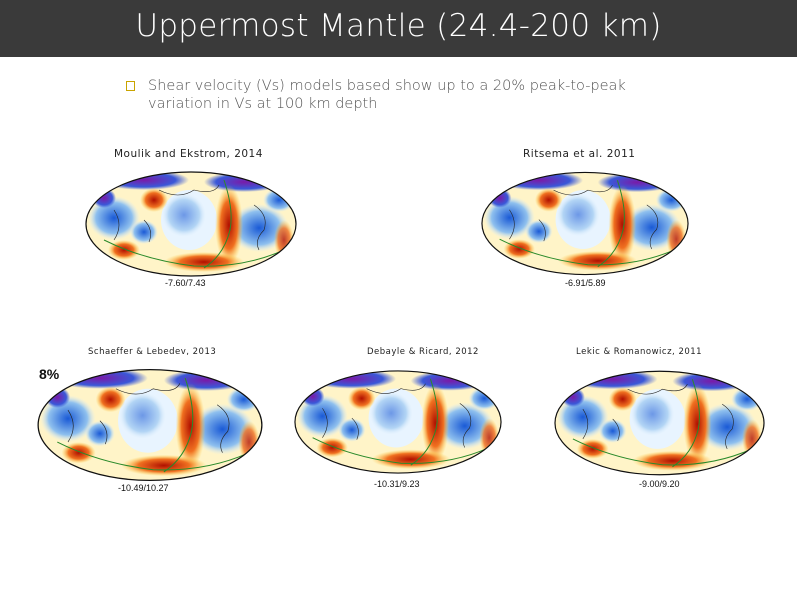 This screenshot has width=797, height=598. What do you see at coordinates (152, 352) in the screenshot?
I see `map-label-schaeffer: Schaeffer & Lebedev, 2013` at bounding box center [152, 352].